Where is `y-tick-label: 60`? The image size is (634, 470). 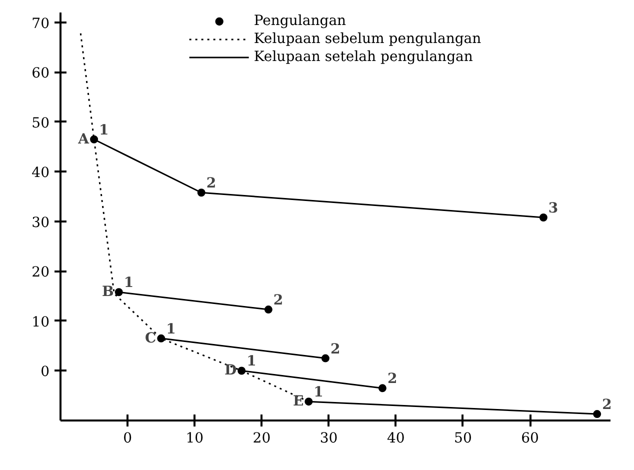
y-tick-label: 60 is located at coordinates (41, 74).